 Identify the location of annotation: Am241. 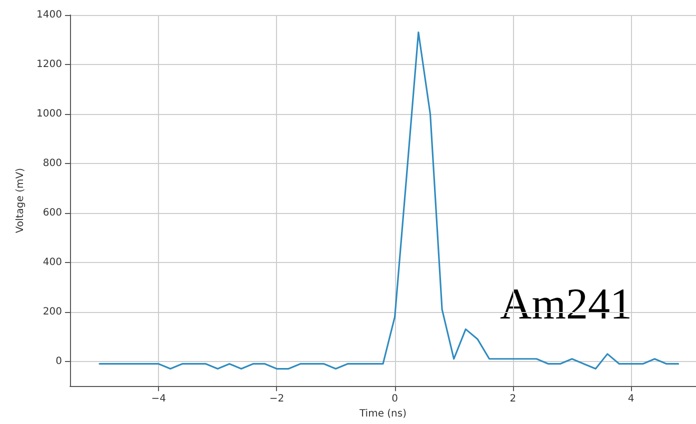
(566, 304).